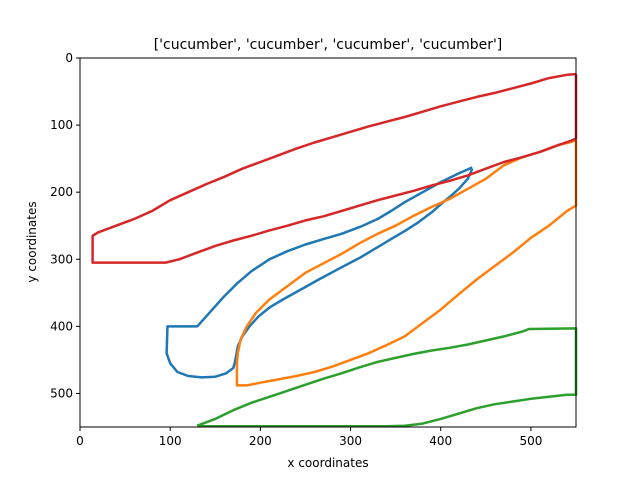  What do you see at coordinates (170, 441) in the screenshot?
I see `x-tick-label: 100` at bounding box center [170, 441].